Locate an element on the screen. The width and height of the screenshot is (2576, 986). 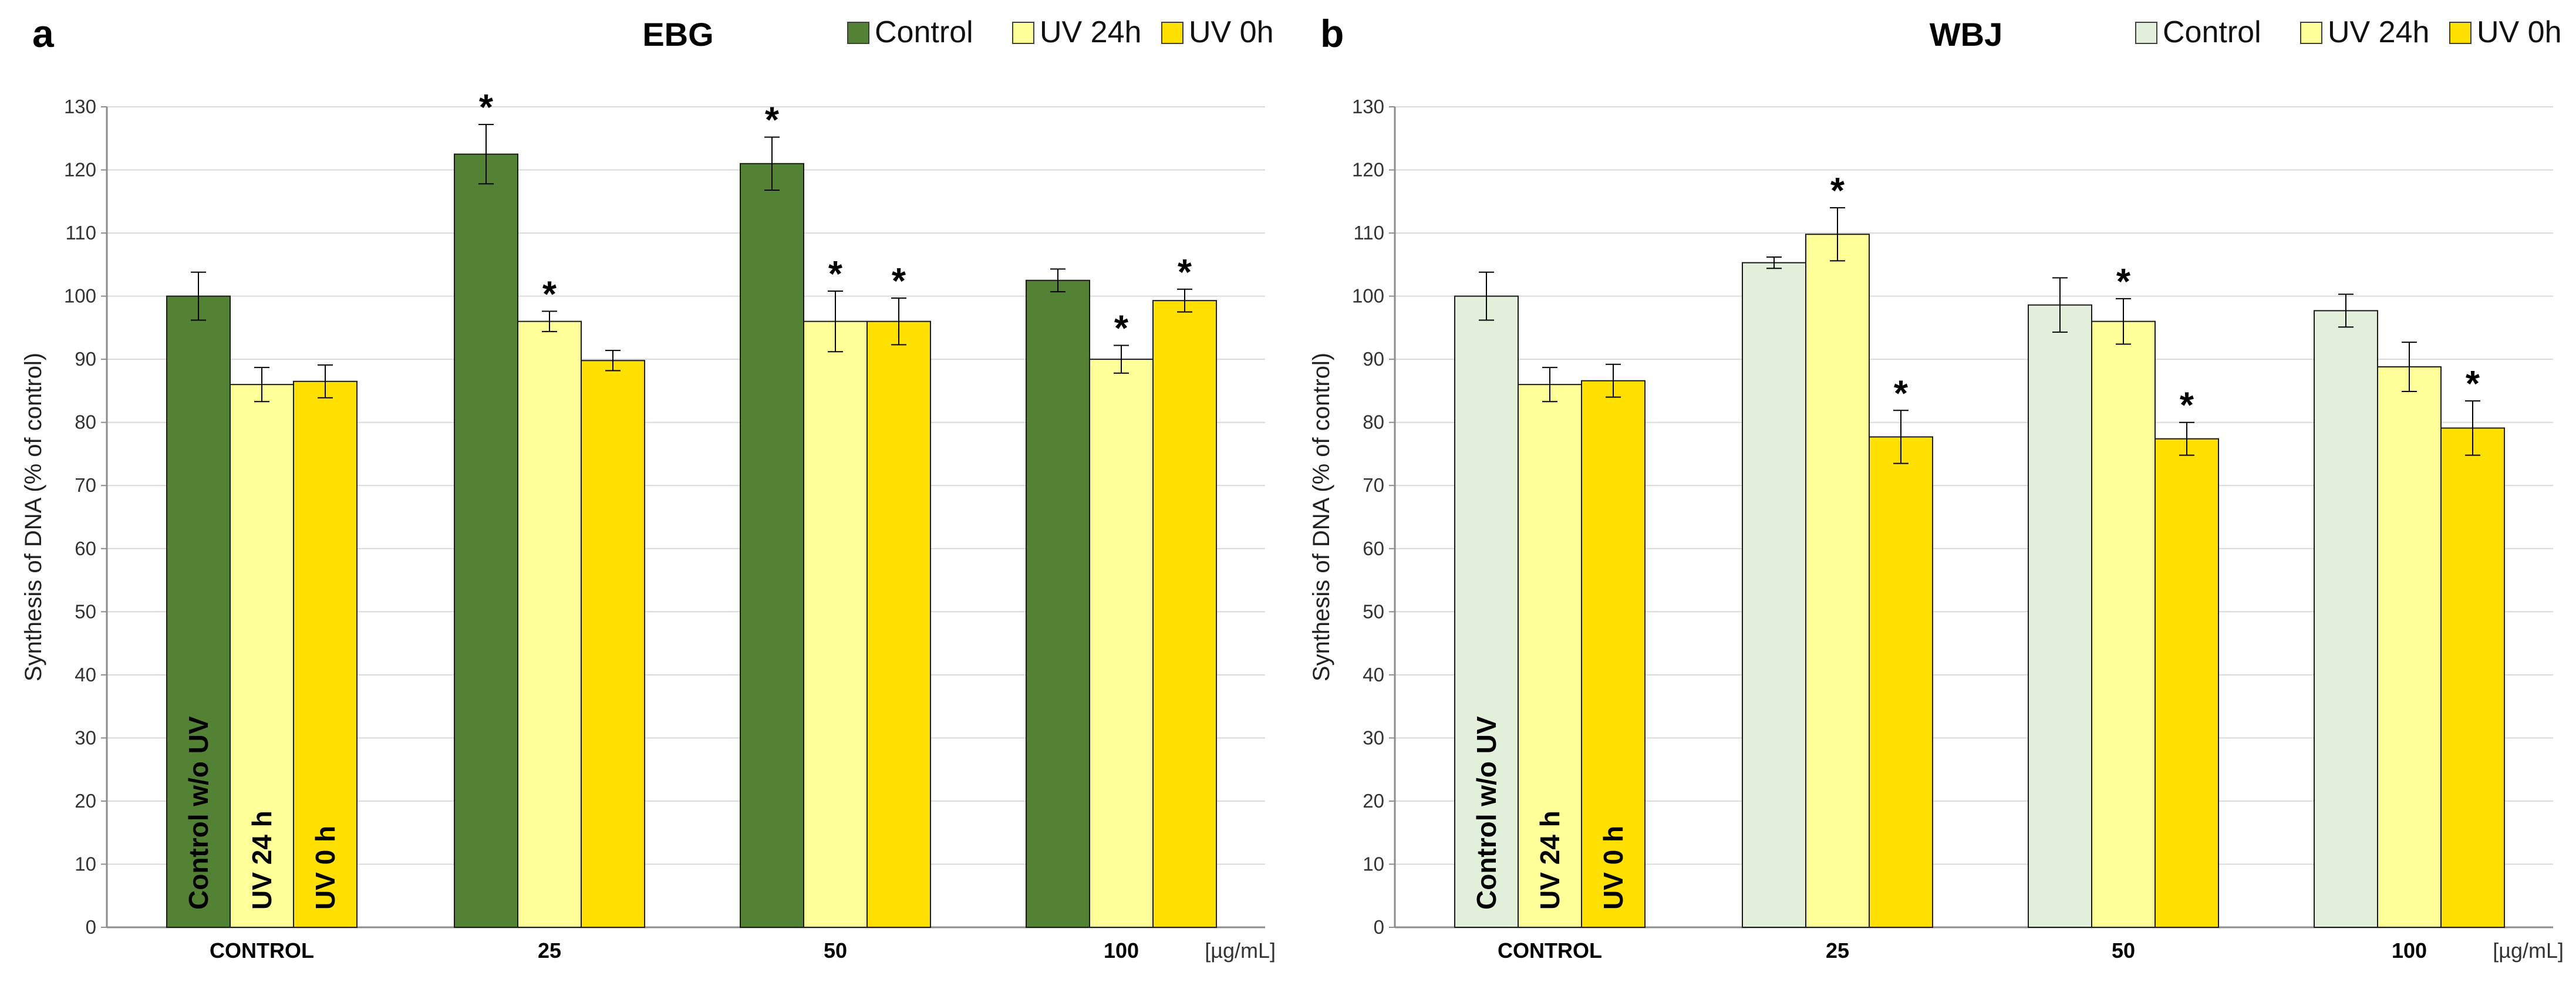
chart-title: EBG is located at coordinates (677, 35).